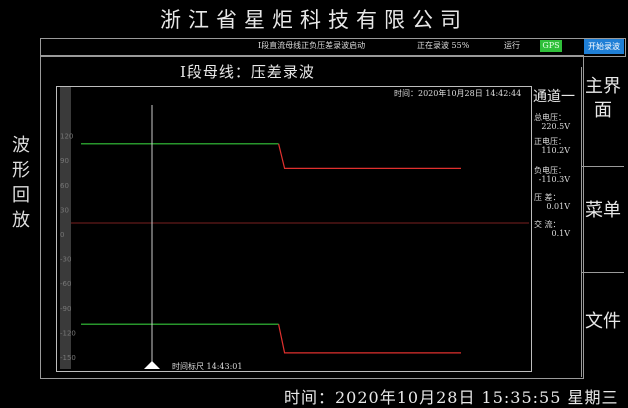 This screenshot has height=408, width=628. What do you see at coordinates (247, 72) in the screenshot?
I see `chart-title: I段母线：压差录波` at bounding box center [247, 72].